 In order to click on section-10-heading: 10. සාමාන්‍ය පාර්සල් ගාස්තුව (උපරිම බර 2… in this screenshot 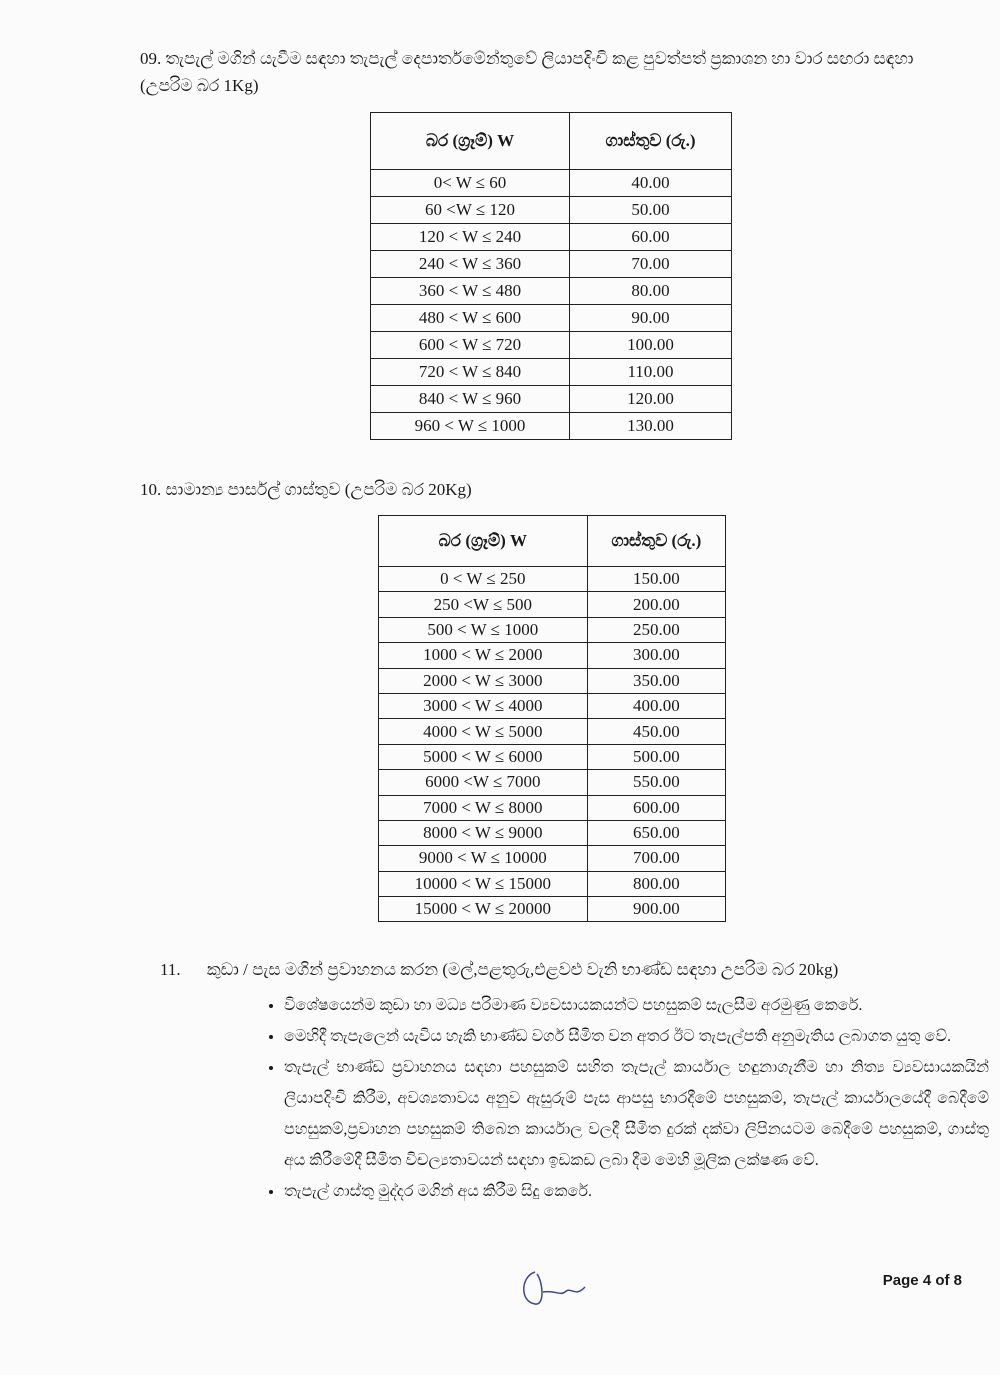, I will do `click(306, 489)`.